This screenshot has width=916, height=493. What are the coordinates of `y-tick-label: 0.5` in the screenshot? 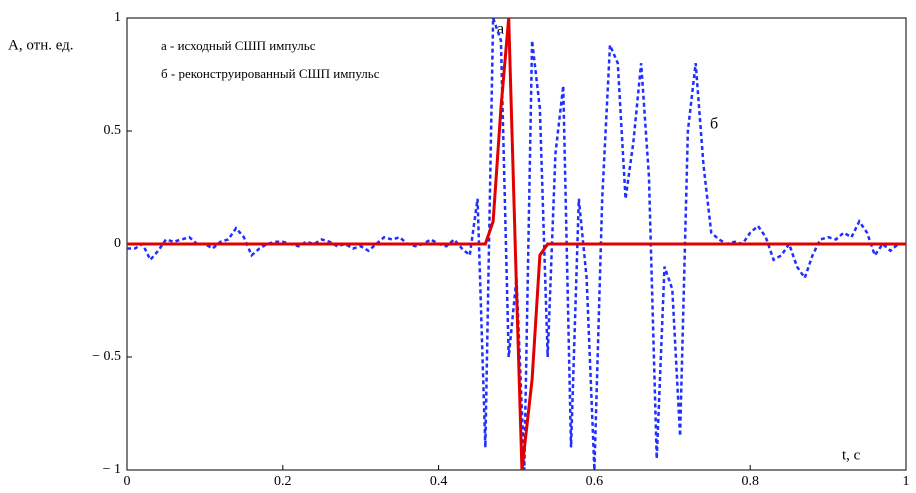 It's located at (113, 130).